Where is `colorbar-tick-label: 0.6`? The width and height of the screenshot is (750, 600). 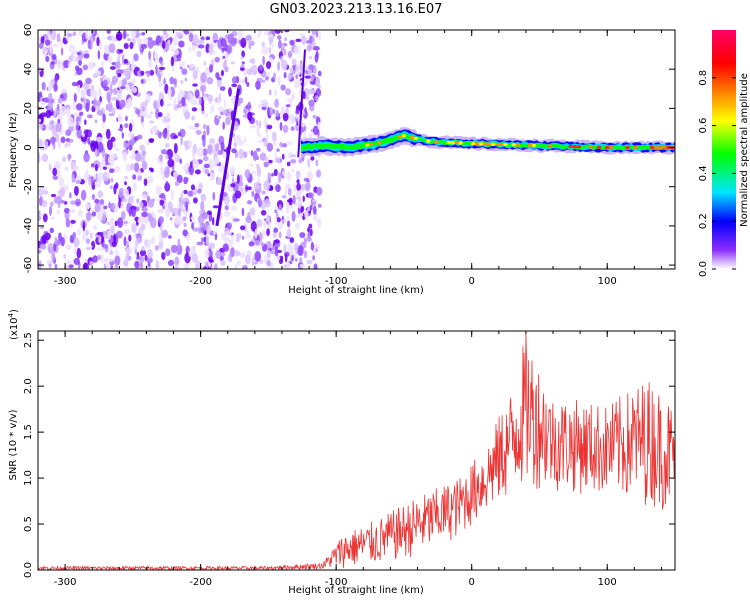
colorbar-tick-label: 0.6 is located at coordinates (703, 126).